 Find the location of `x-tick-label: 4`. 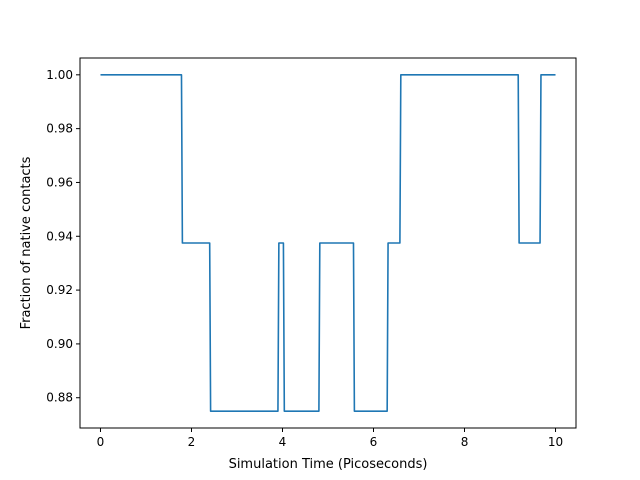

x-tick-label: 4 is located at coordinates (283, 442).